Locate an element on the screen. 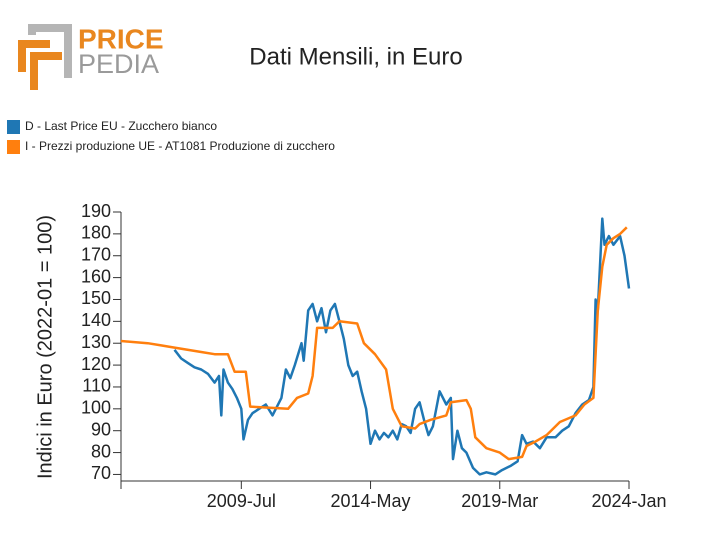  y-tick-label: 120 is located at coordinates (96, 364).